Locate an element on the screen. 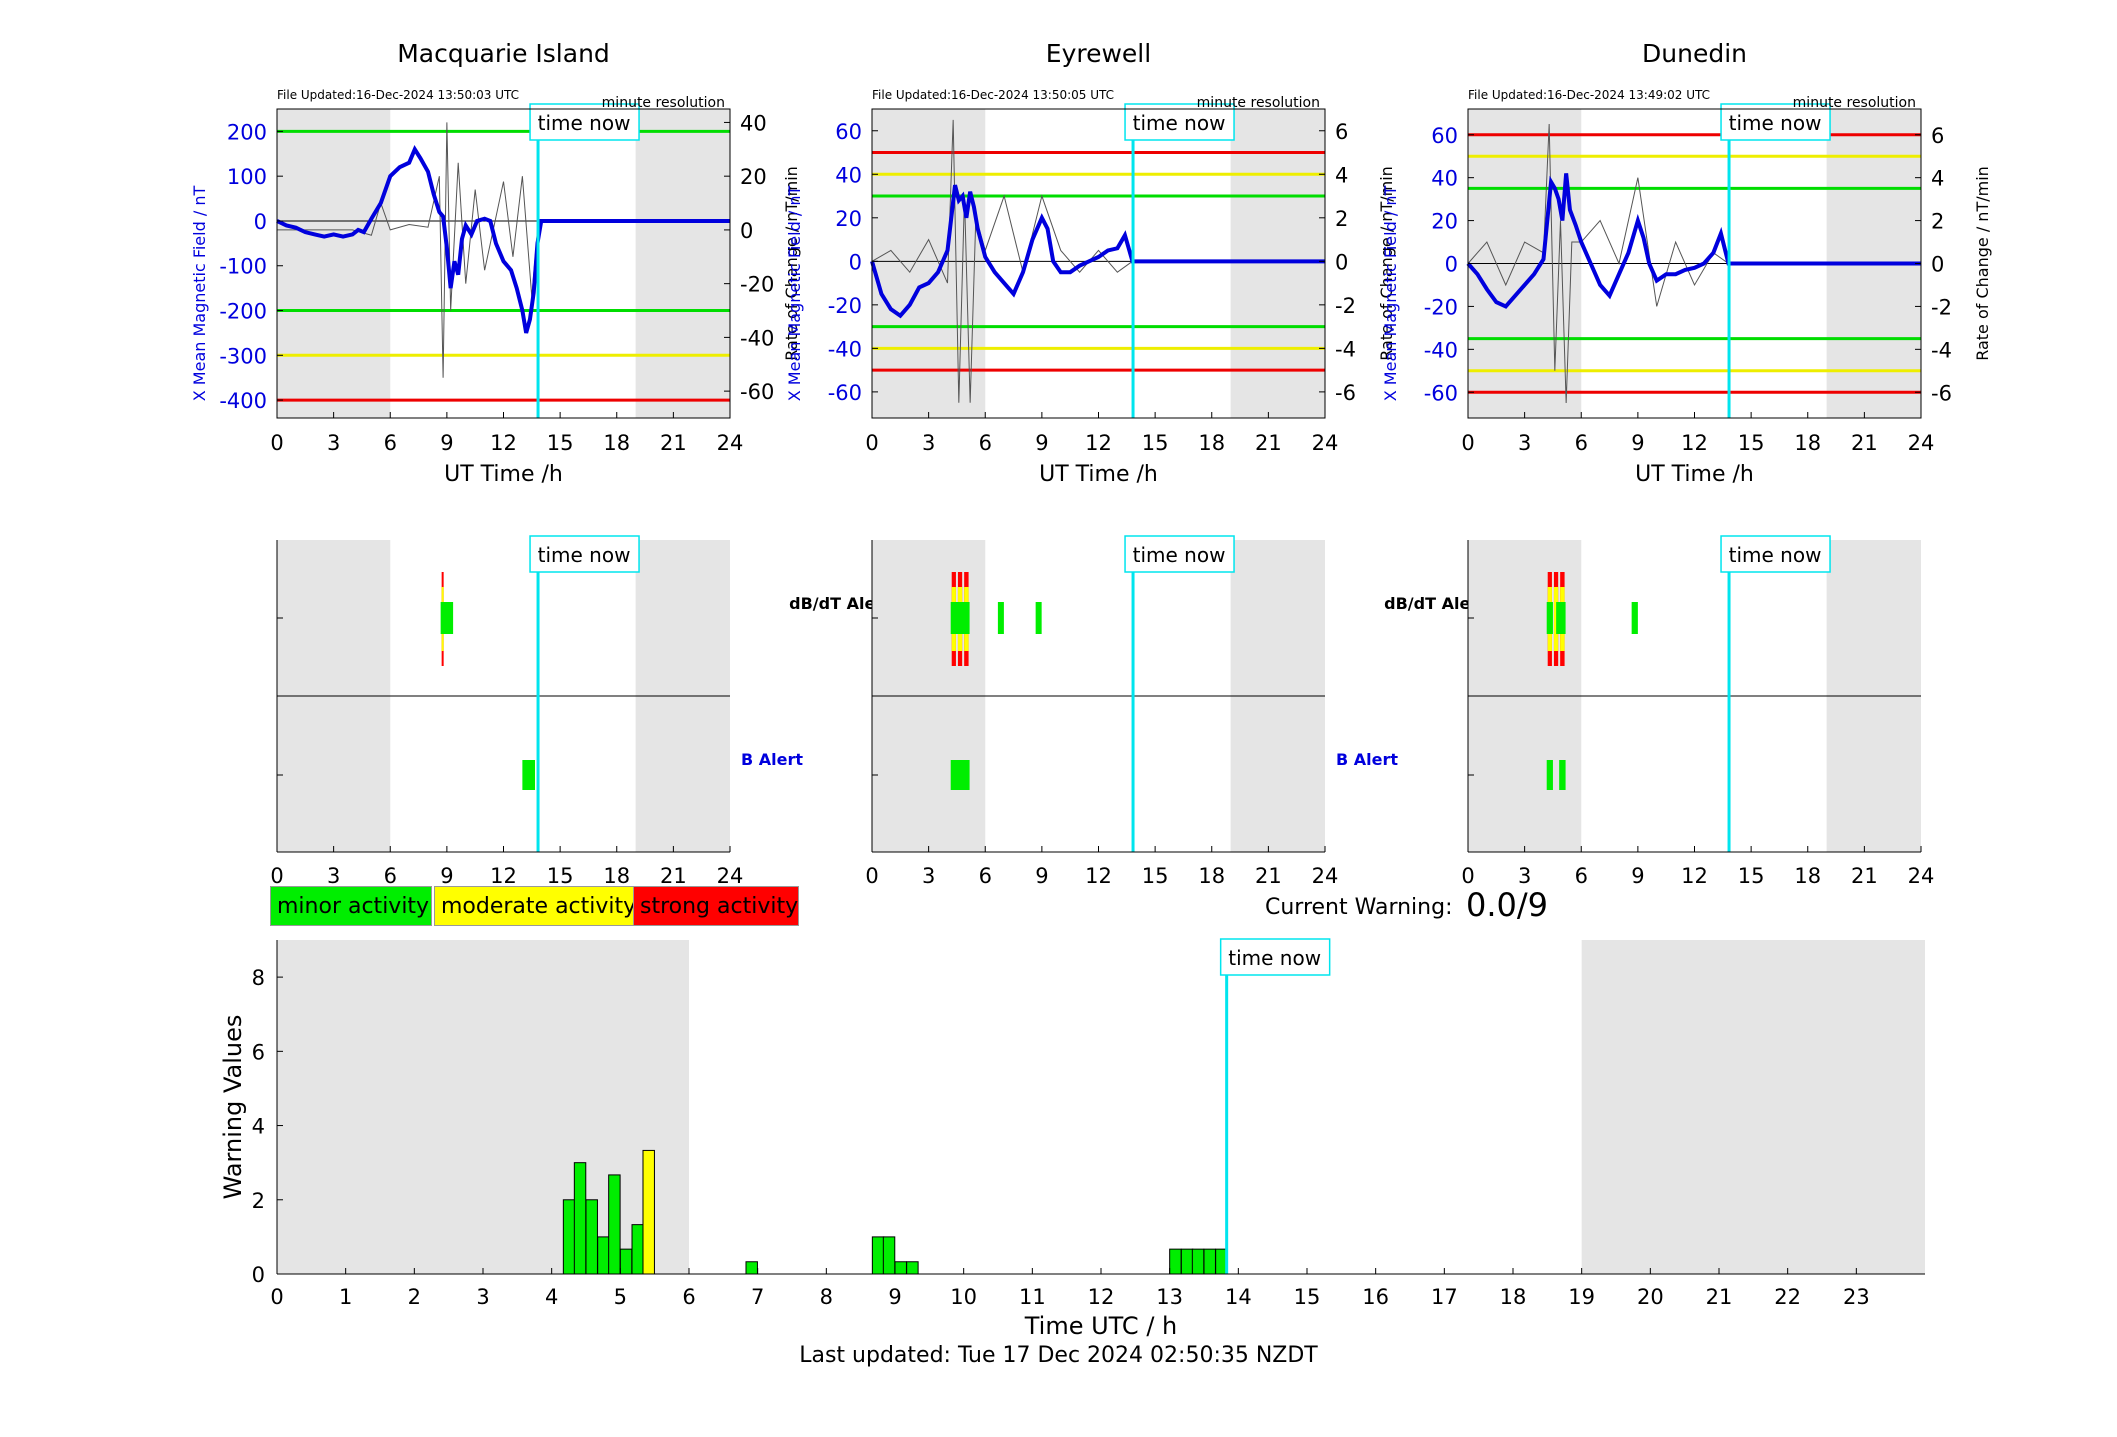 The height and width of the screenshot is (1437, 2117). y-tick-label: -100 is located at coordinates (243, 267).